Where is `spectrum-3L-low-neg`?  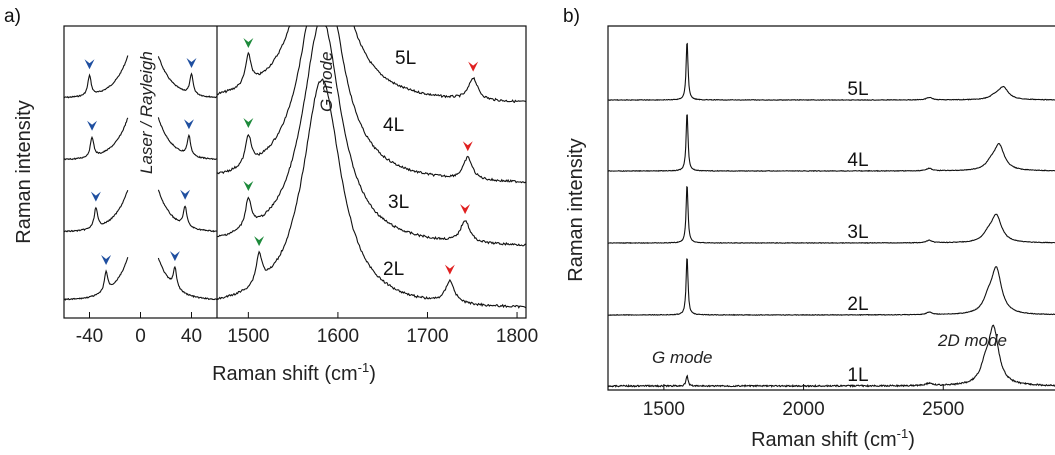 spectrum-3L-low-neg is located at coordinates (96, 211).